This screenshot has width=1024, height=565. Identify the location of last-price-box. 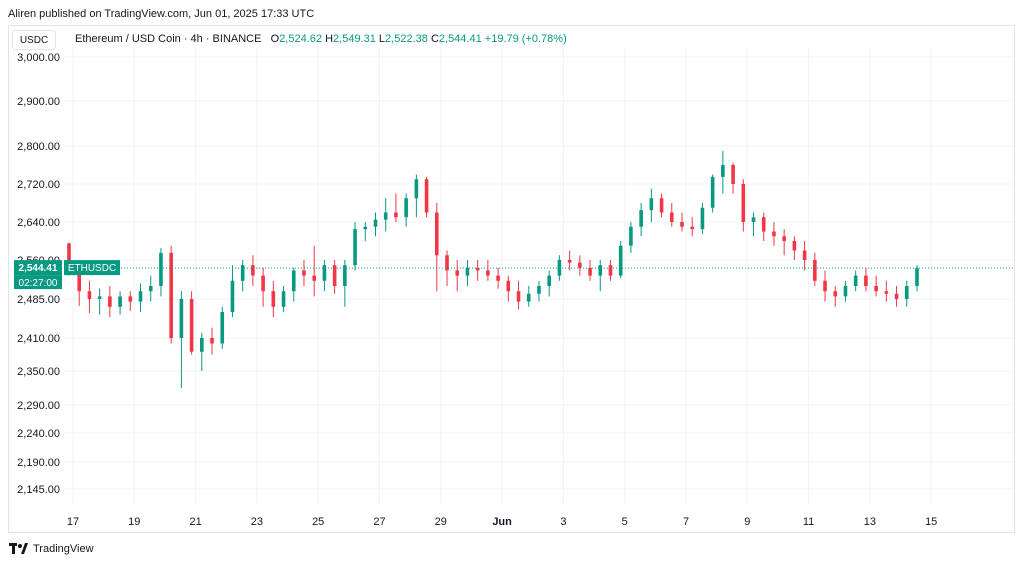
(38, 268).